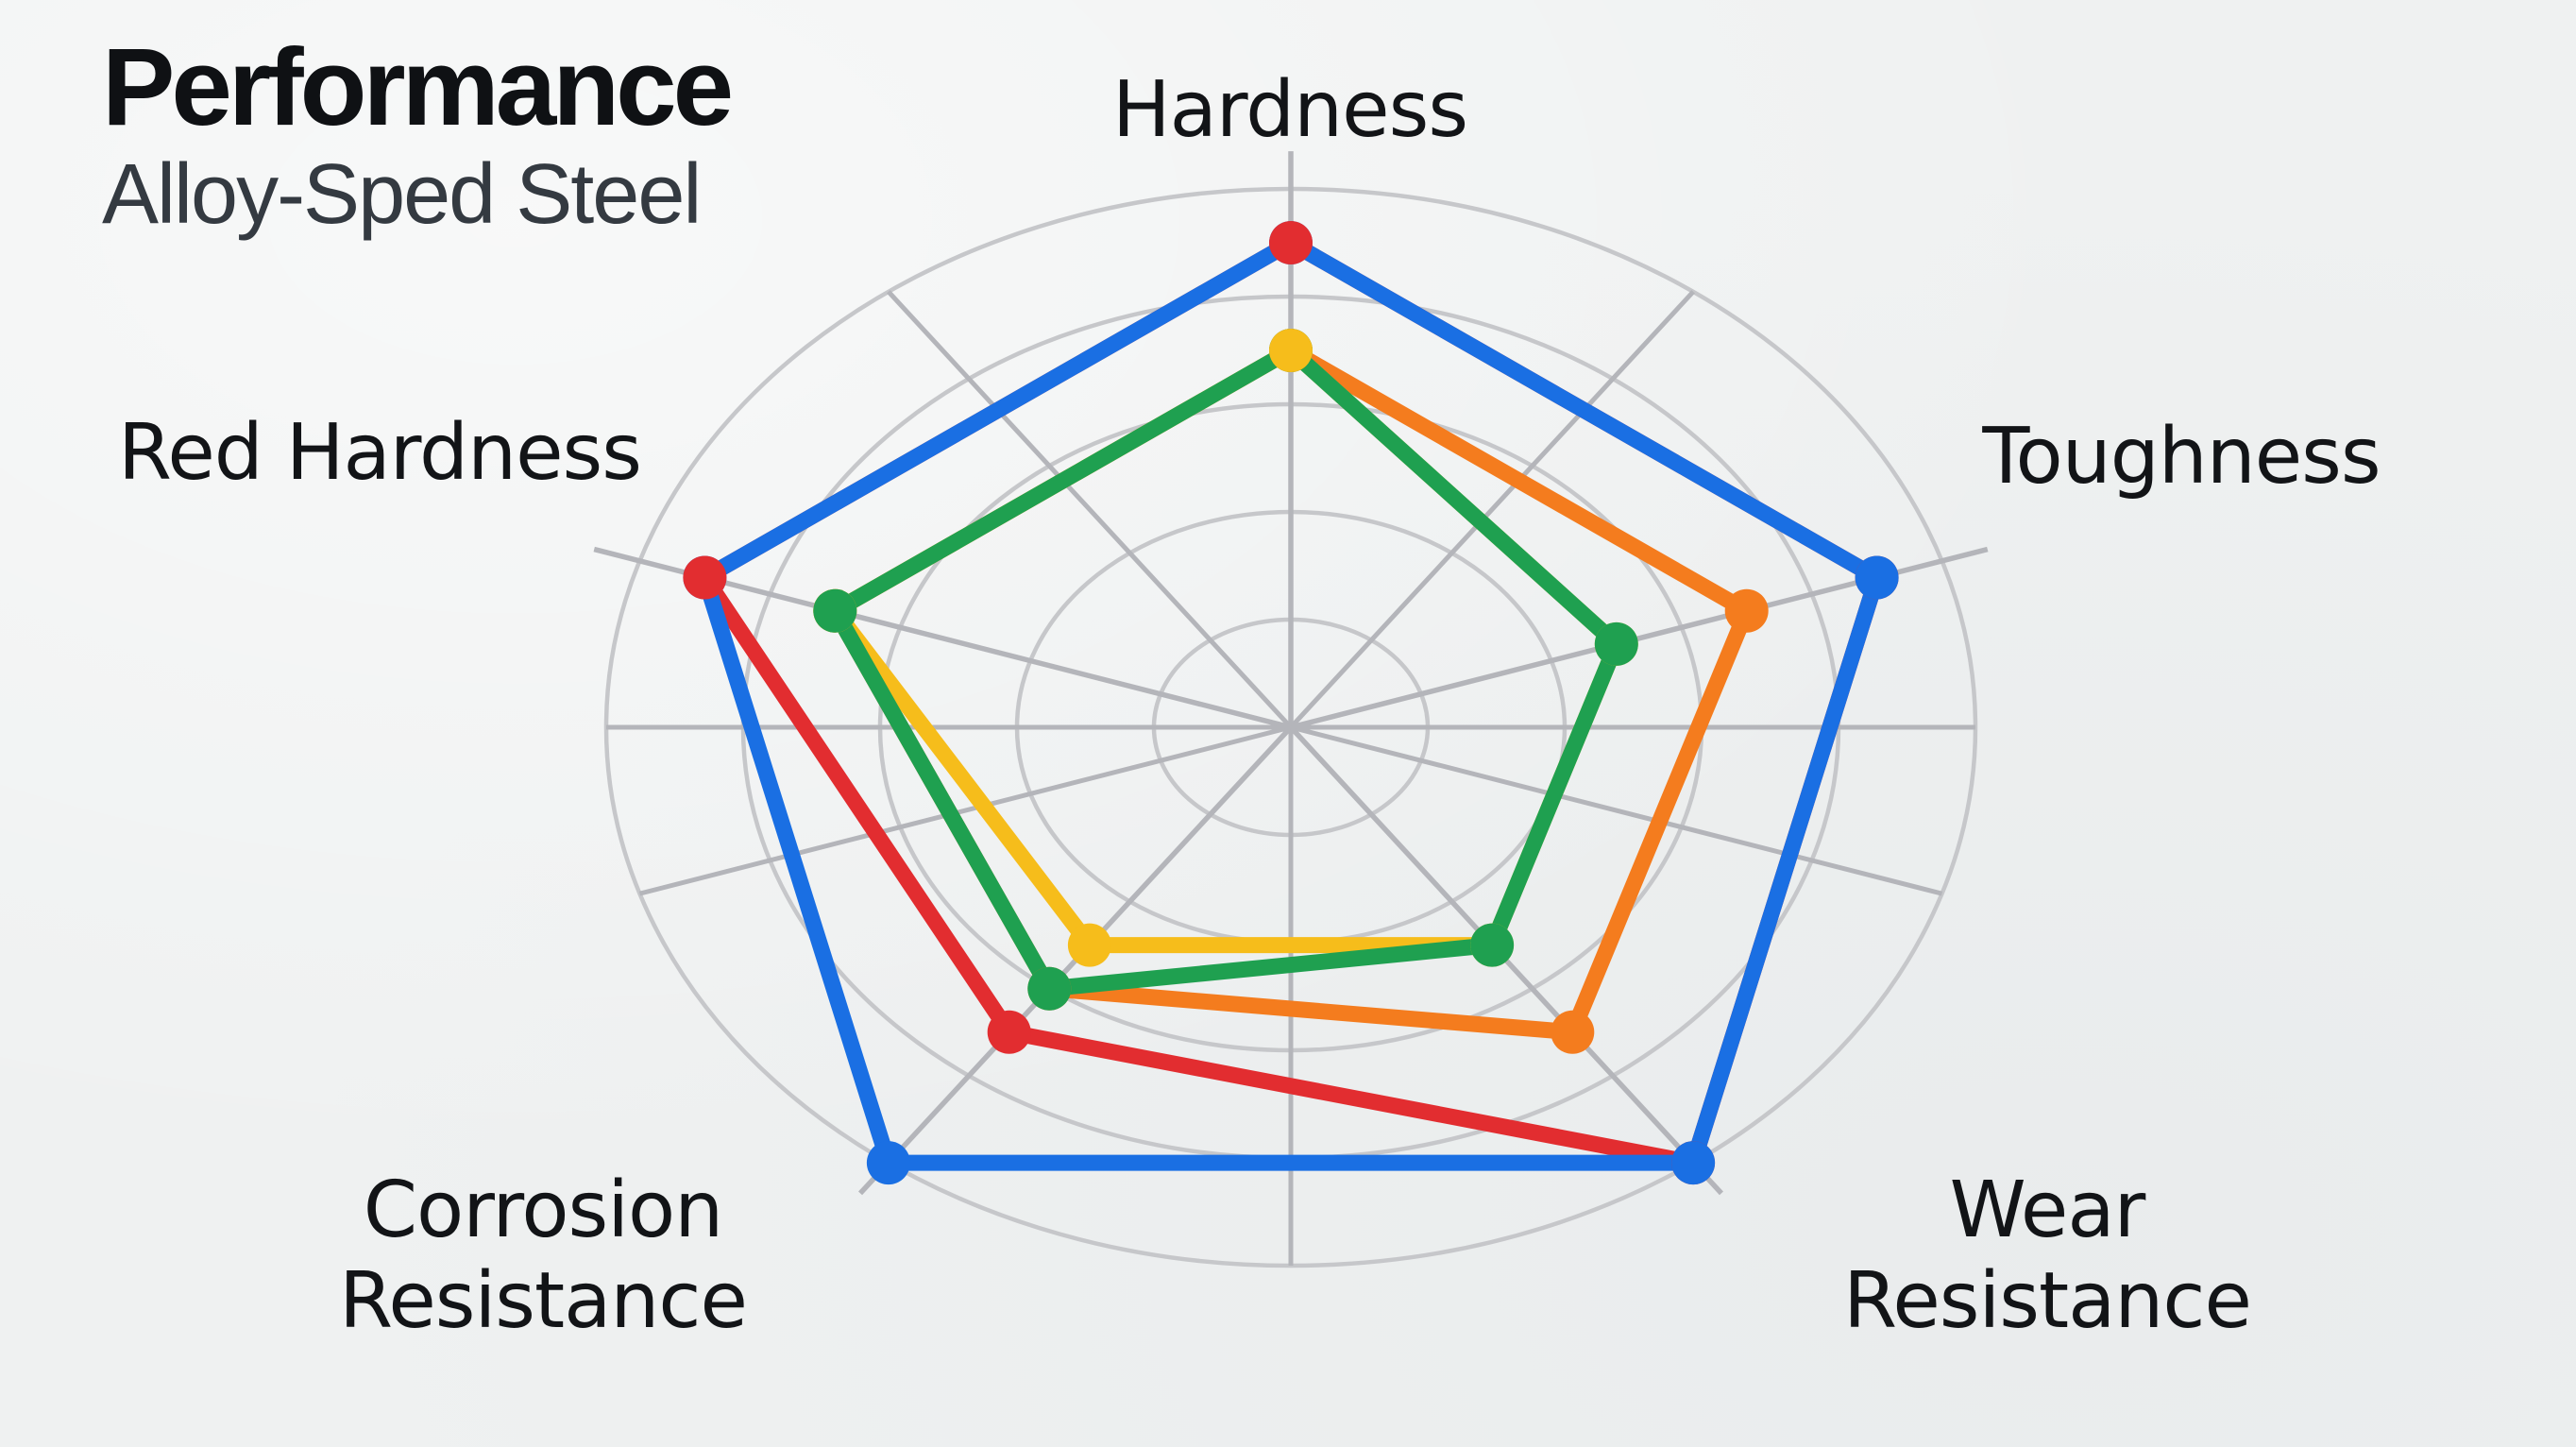  I want to click on dot-red-hardness, so click(1291, 242).